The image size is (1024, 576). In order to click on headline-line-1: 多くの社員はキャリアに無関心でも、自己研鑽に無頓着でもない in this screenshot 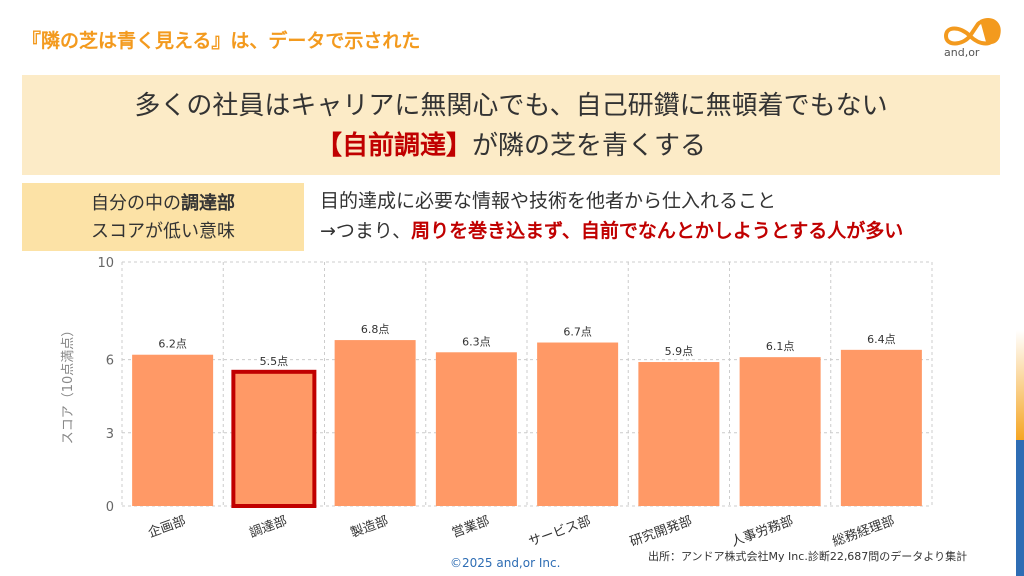, I will do `click(511, 106)`.